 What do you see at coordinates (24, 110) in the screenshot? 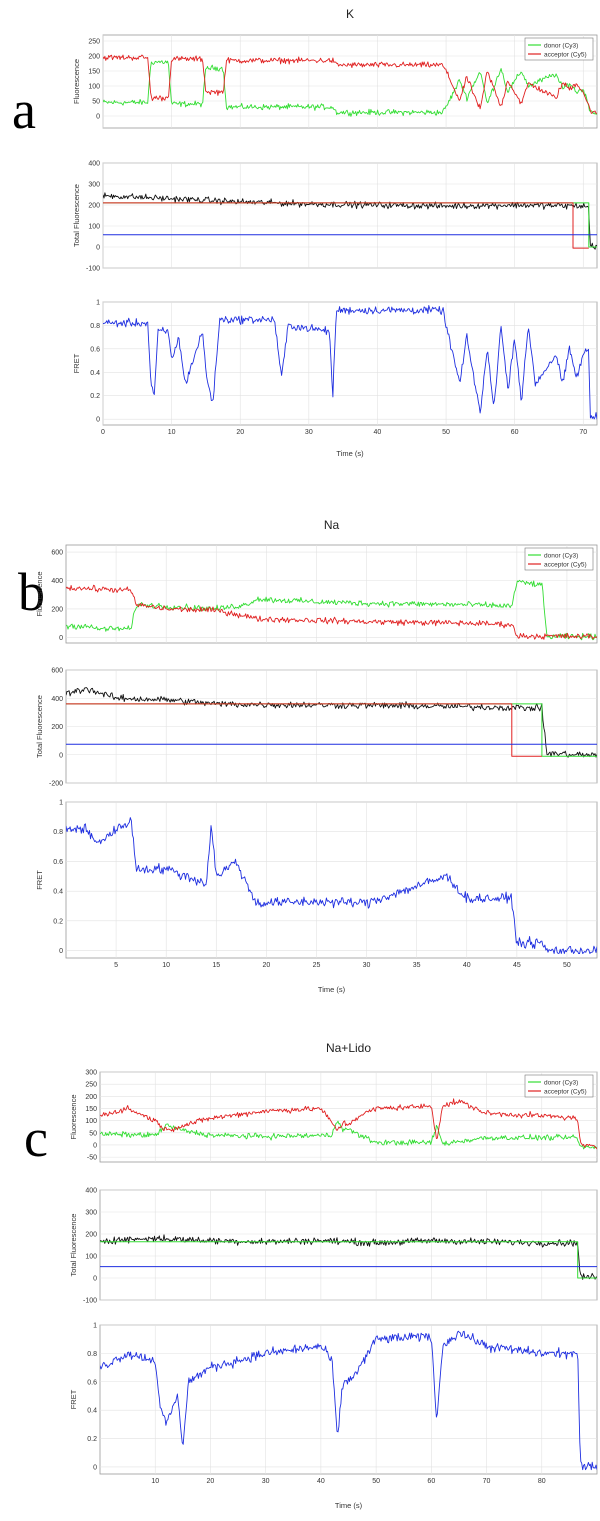
I see `panel-label: a` at bounding box center [24, 110].